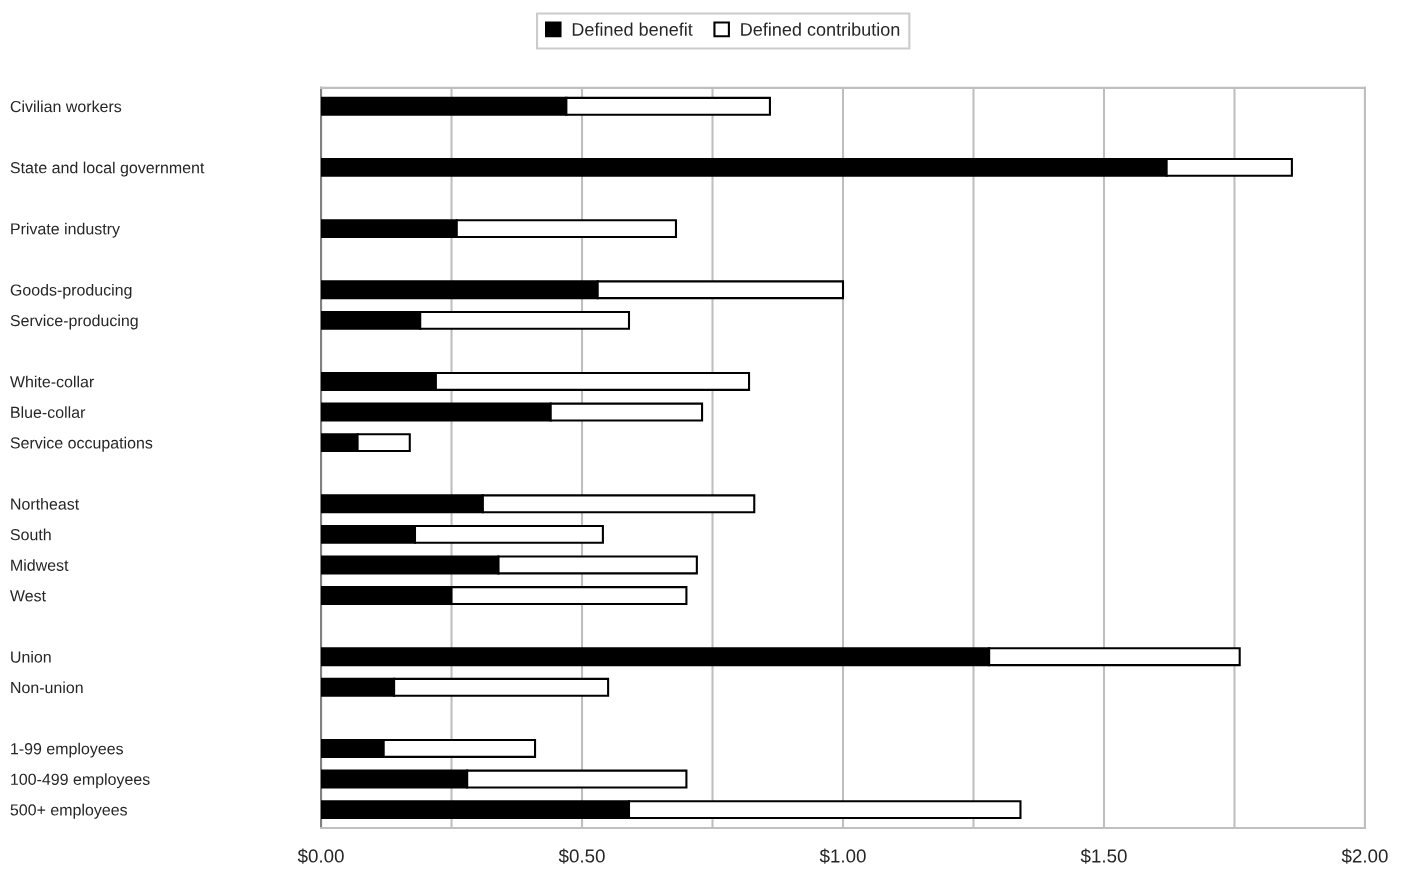  What do you see at coordinates (47, 687) in the screenshot?
I see `y-tick-label: Non-union` at bounding box center [47, 687].